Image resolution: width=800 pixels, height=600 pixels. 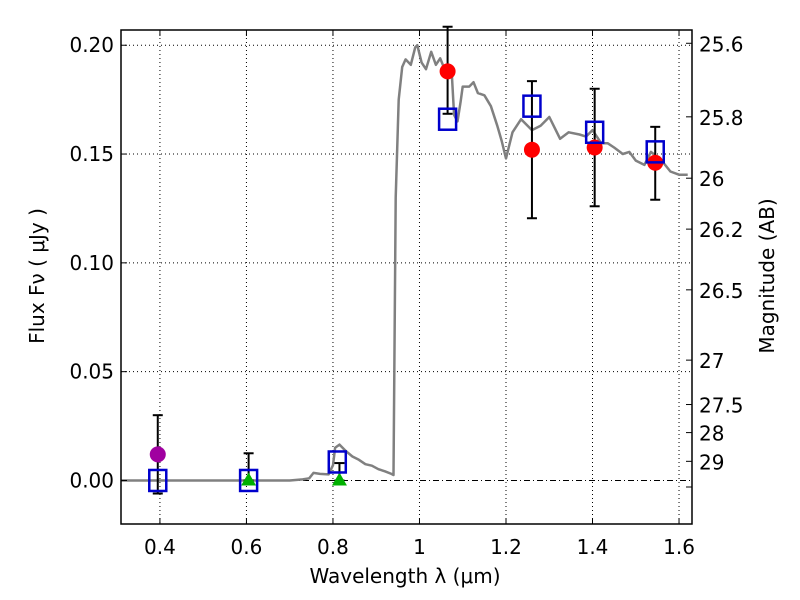 I want to click on y-tick-labels: 0.00 0.05 0.10 0.15 0.20, so click(x=91, y=262).